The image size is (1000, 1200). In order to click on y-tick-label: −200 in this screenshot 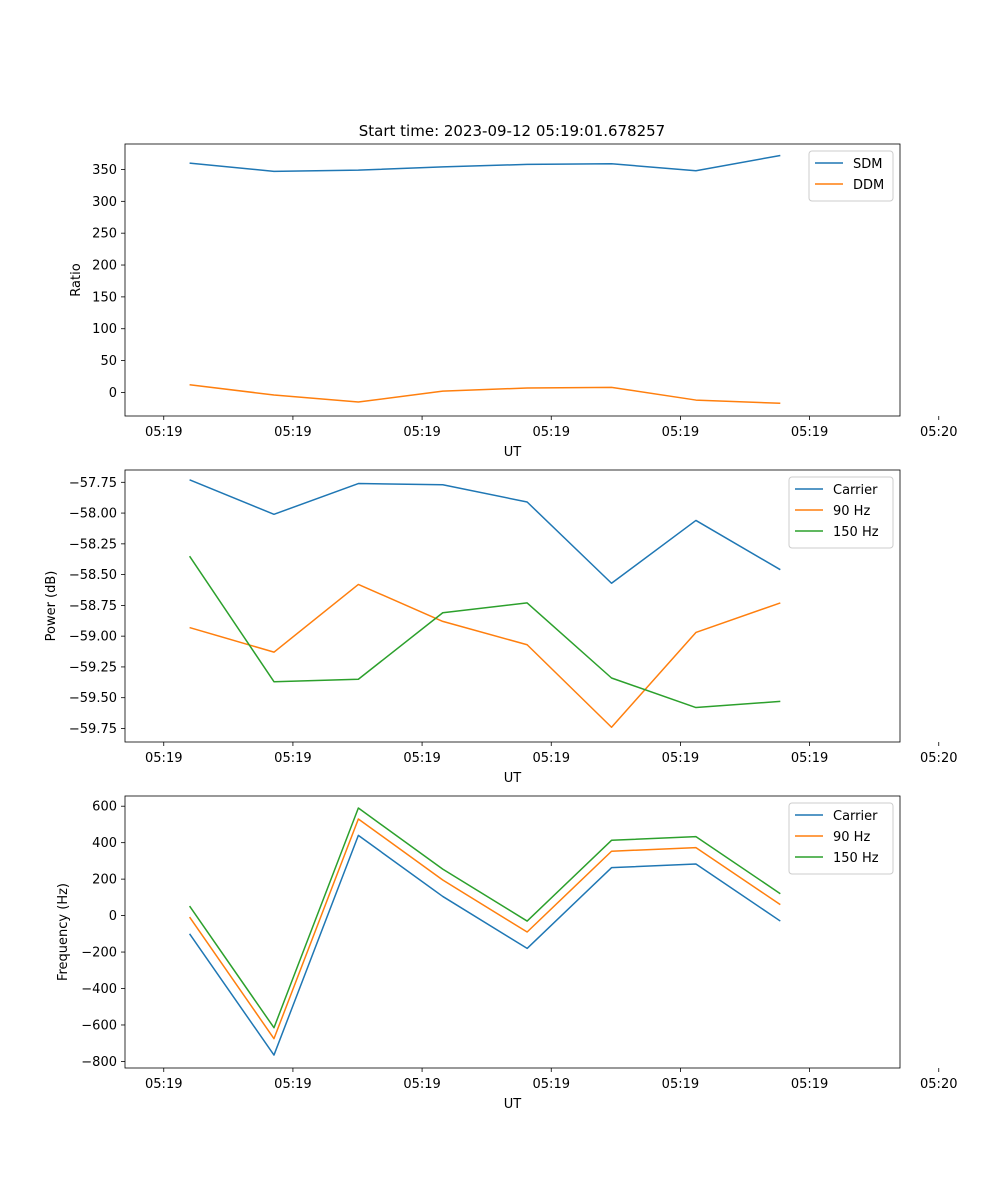, I will do `click(99, 953)`.